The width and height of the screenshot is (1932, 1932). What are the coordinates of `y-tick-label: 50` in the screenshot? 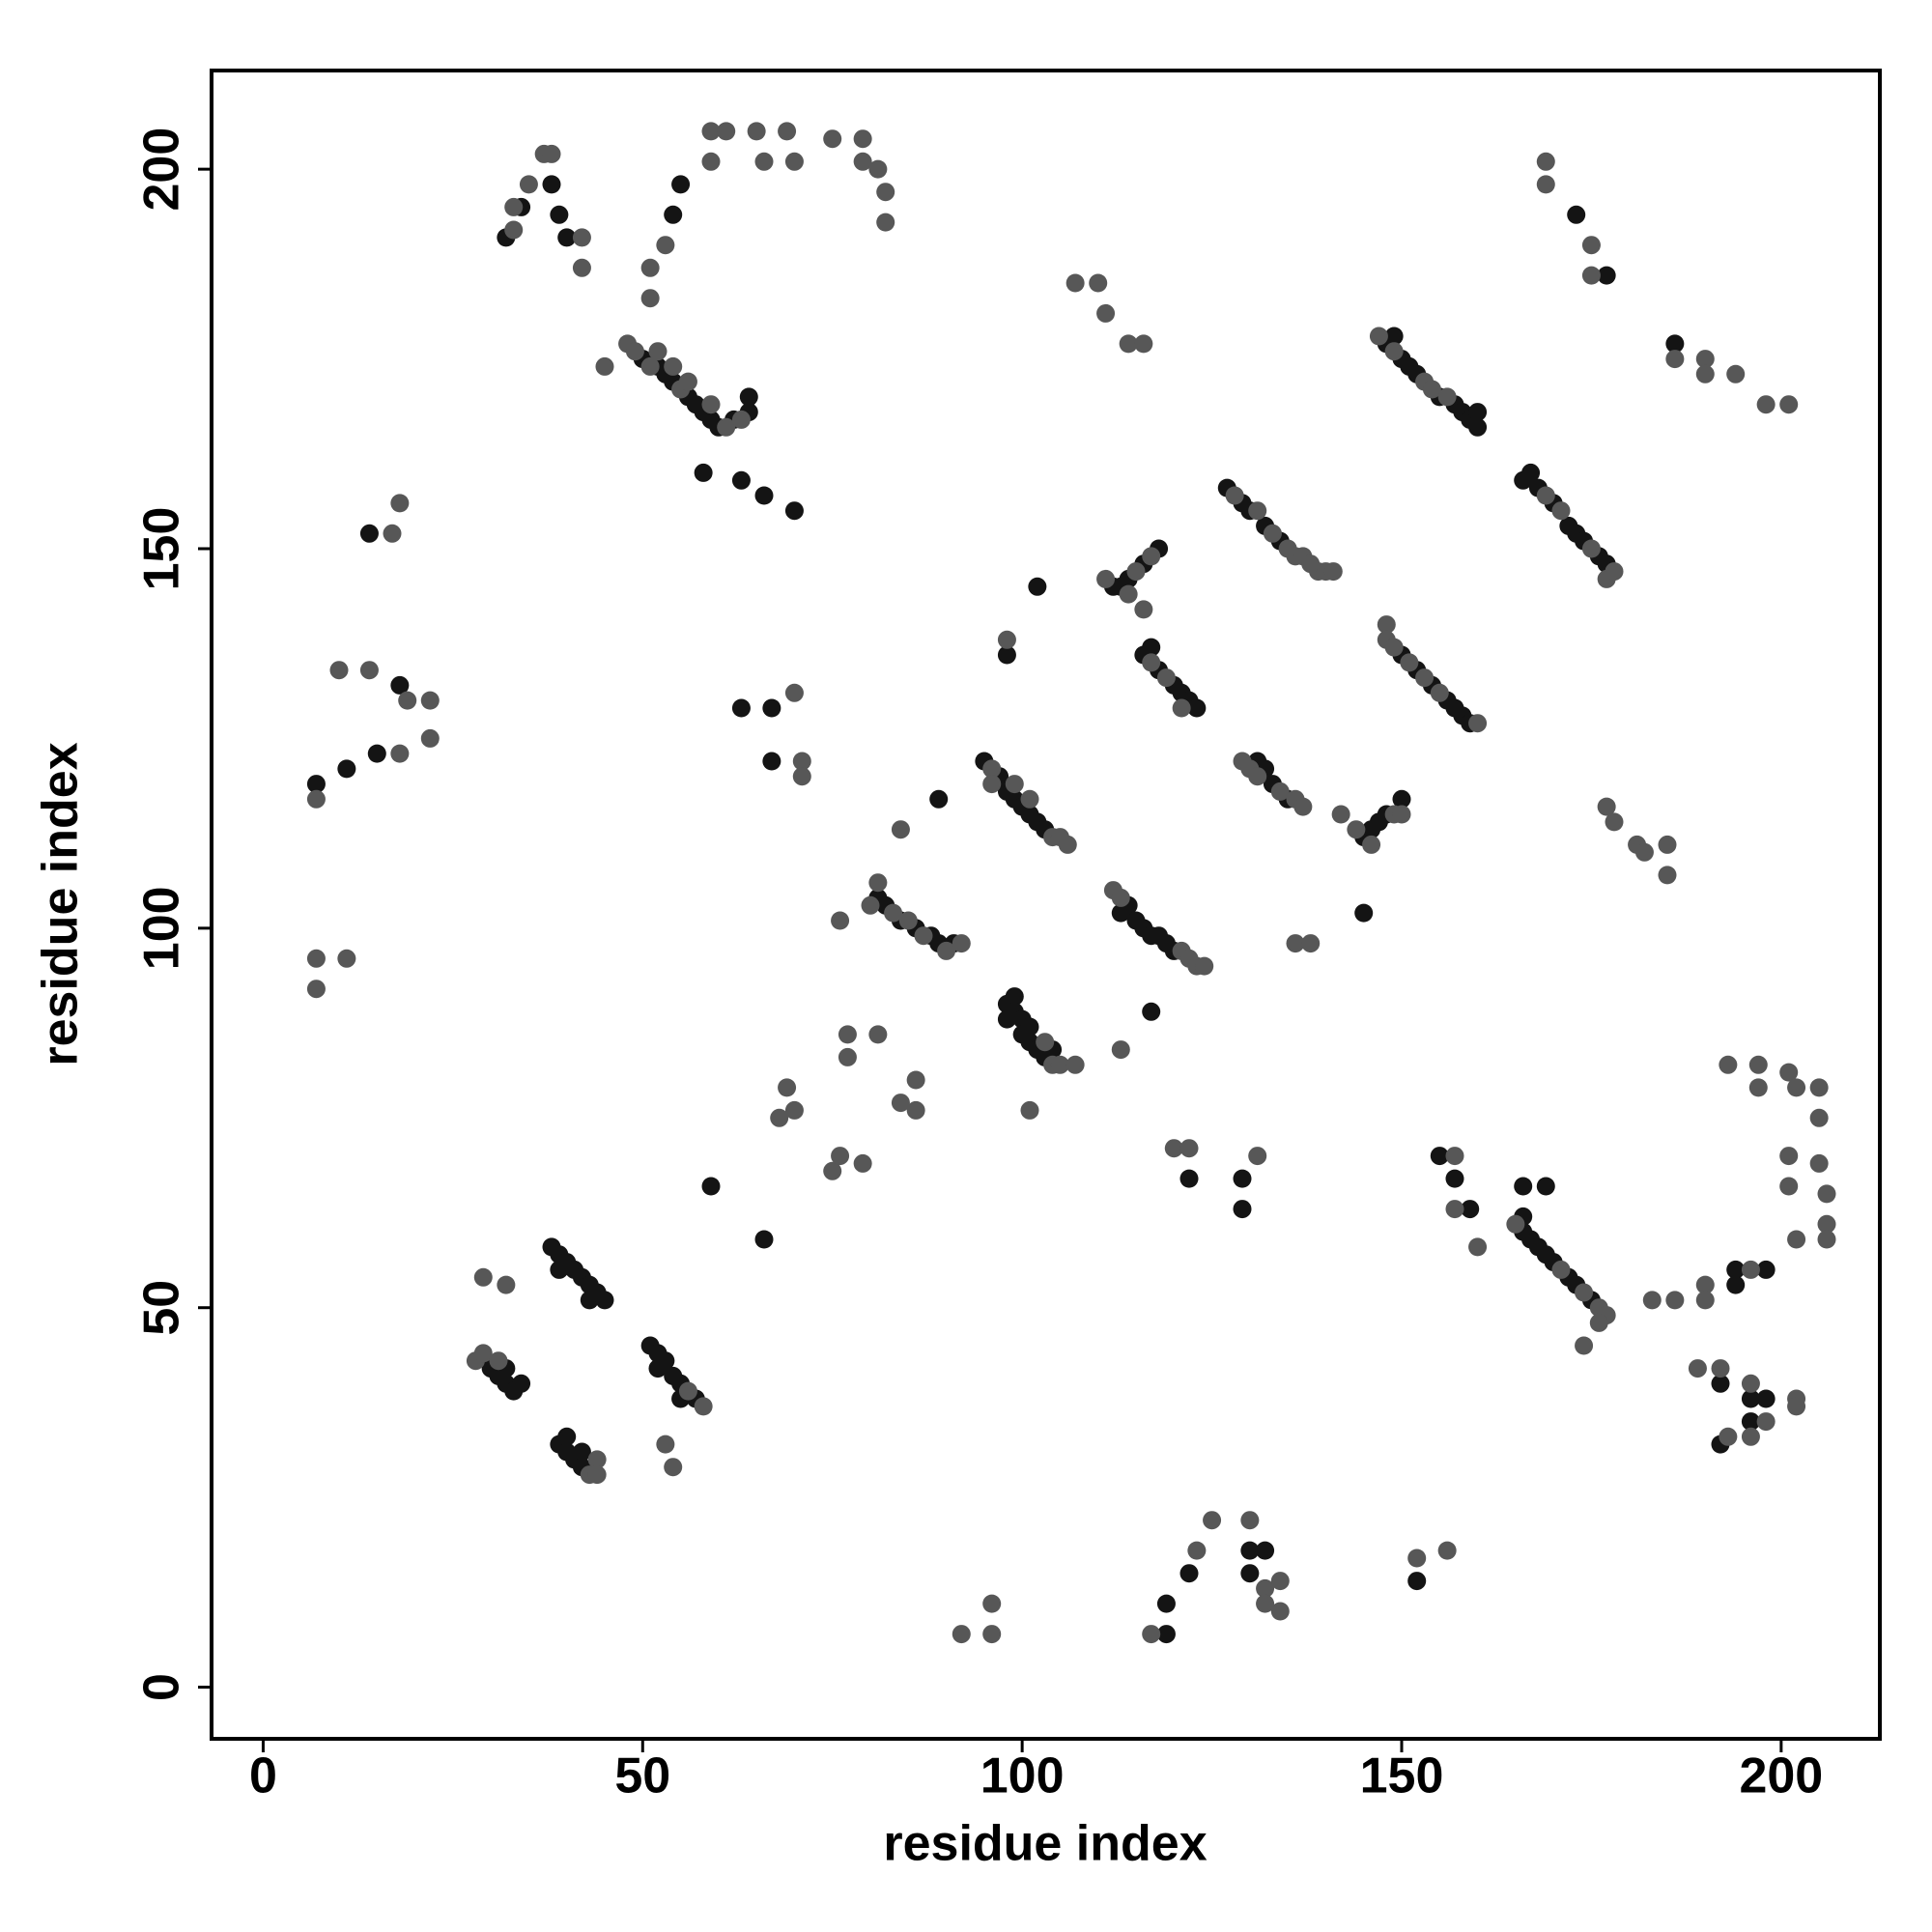 It's located at (162, 1308).